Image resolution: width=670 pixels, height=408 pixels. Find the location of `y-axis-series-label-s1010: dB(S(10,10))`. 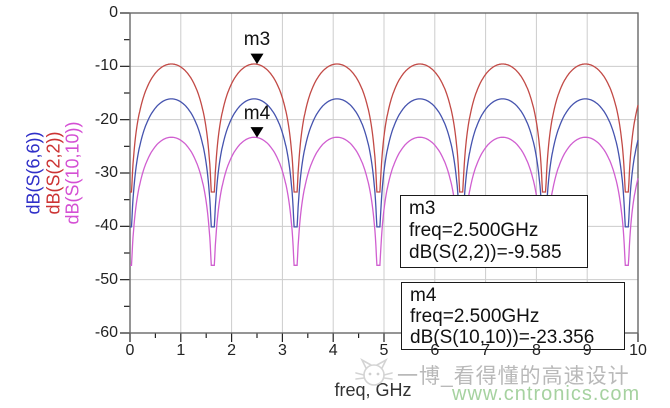

y-axis-series-label-s1010: dB(S(10,10)) is located at coordinates (72, 173).